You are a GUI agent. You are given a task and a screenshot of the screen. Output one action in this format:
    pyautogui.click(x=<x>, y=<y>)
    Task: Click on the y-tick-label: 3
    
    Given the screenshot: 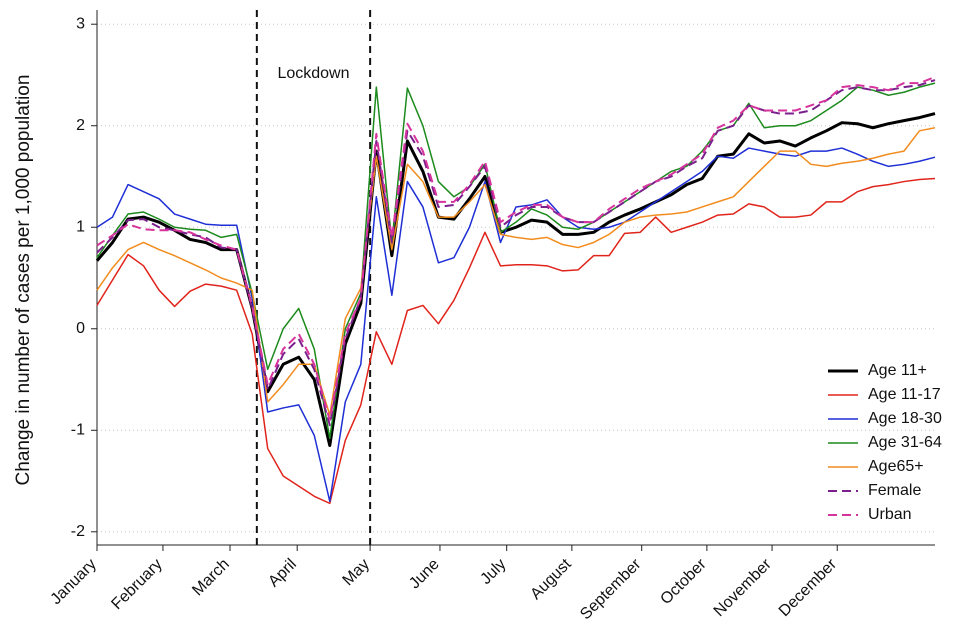 What is the action you would take?
    pyautogui.click(x=80, y=23)
    